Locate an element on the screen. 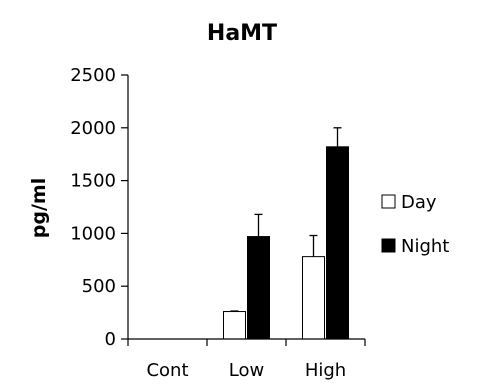 The width and height of the screenshot is (485, 384). x-tick-label: Cont is located at coordinates (167, 370).